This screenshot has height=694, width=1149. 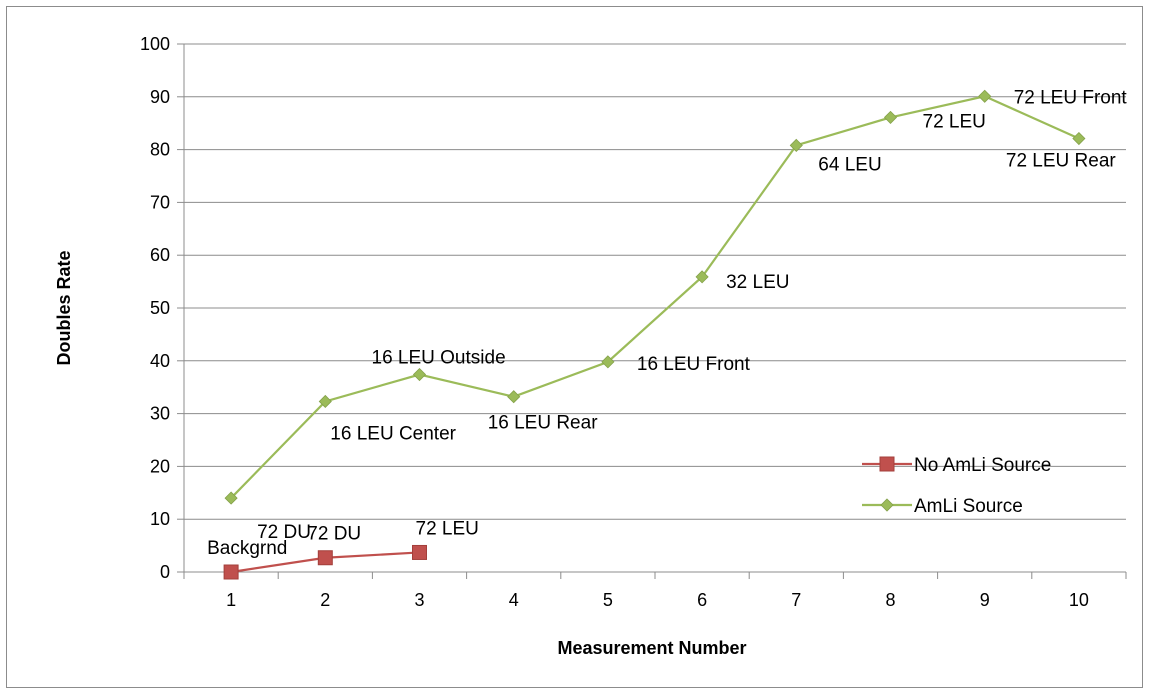 What do you see at coordinates (231, 600) in the screenshot?
I see `x-tick-label: 1` at bounding box center [231, 600].